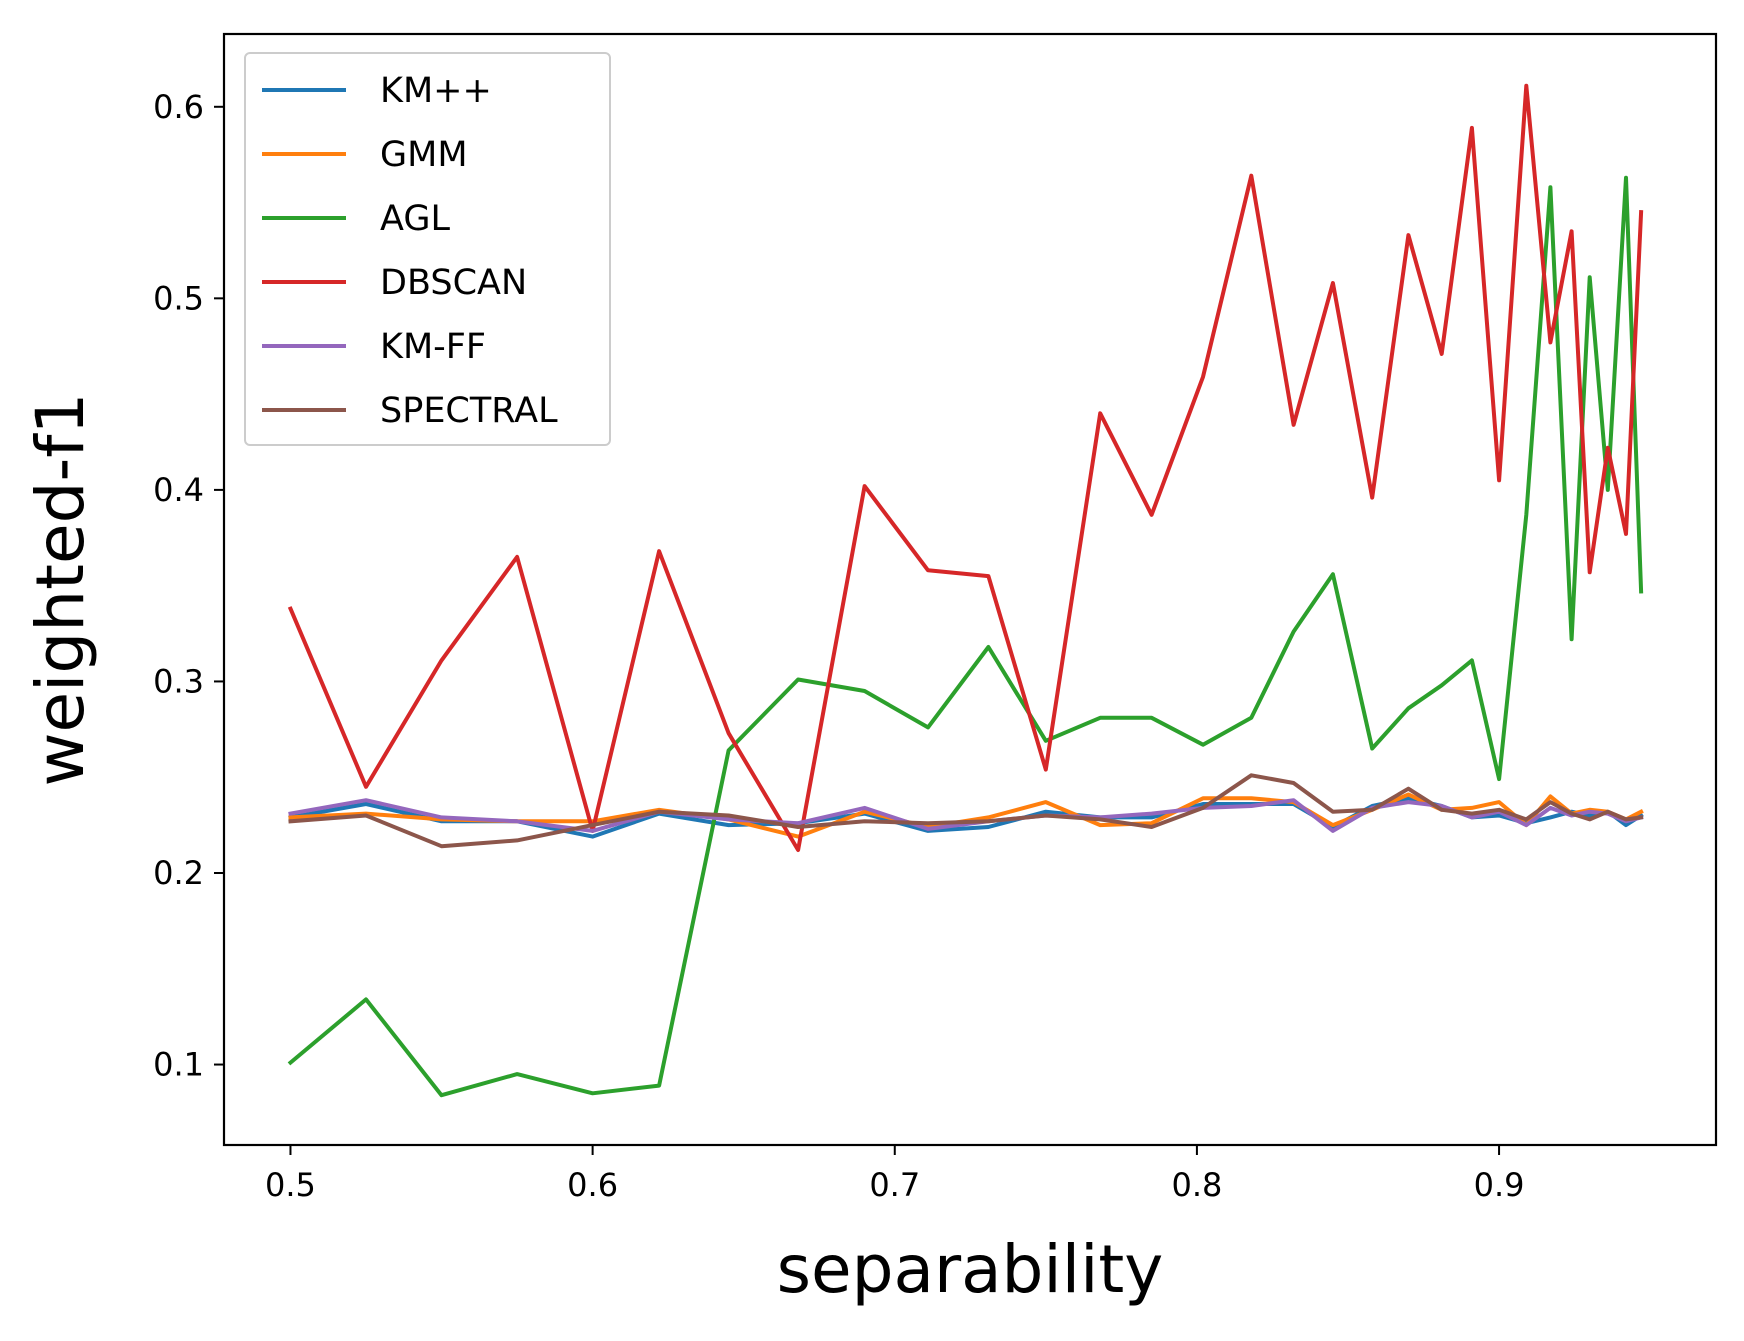 This screenshot has width=1744, height=1341. I want to click on legend-label: KM++, so click(436, 91).